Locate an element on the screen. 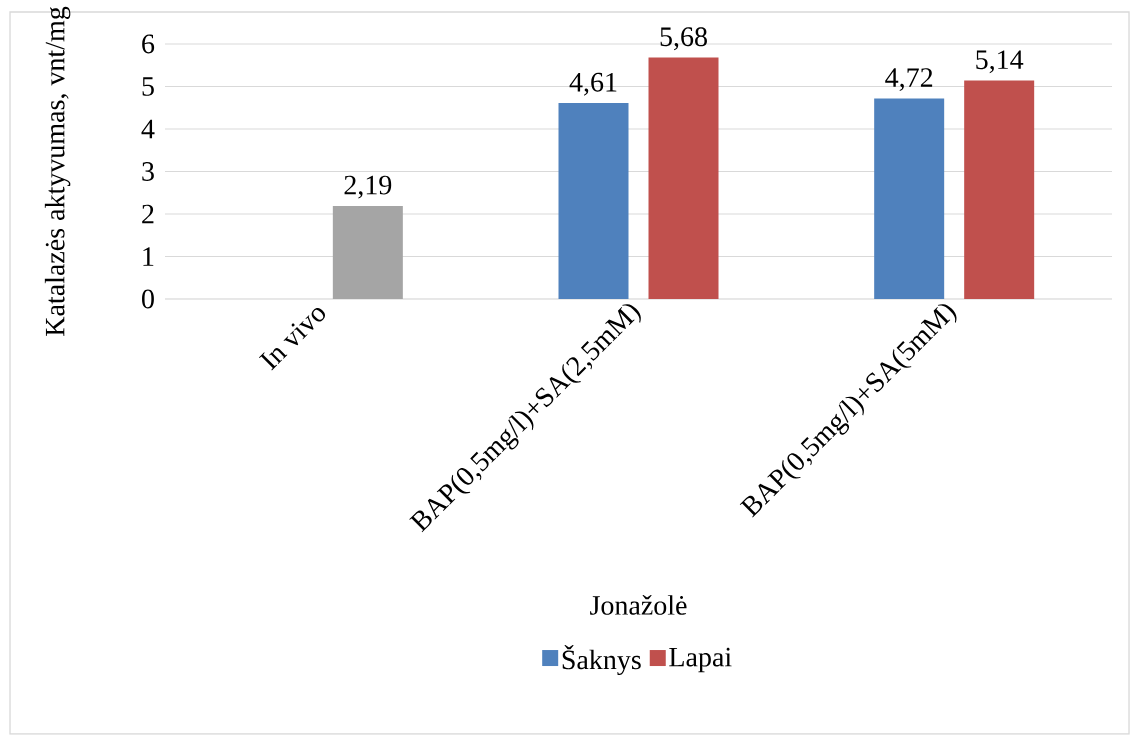  y-tick-label: 4 is located at coordinates (148, 129).